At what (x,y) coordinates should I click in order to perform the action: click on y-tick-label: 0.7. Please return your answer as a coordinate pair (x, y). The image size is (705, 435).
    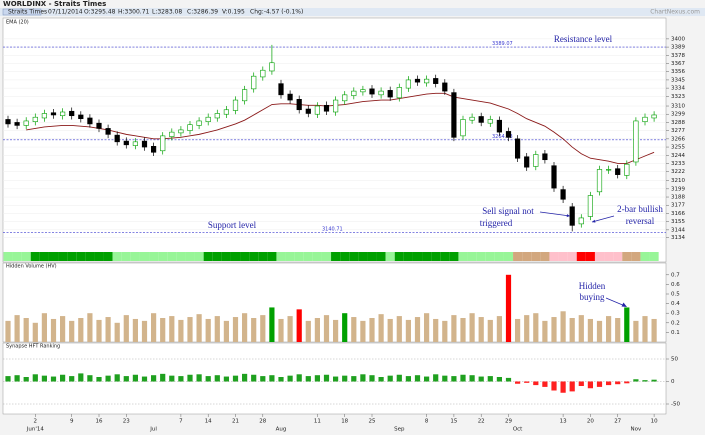
    Looking at the image, I should click on (675, 275).